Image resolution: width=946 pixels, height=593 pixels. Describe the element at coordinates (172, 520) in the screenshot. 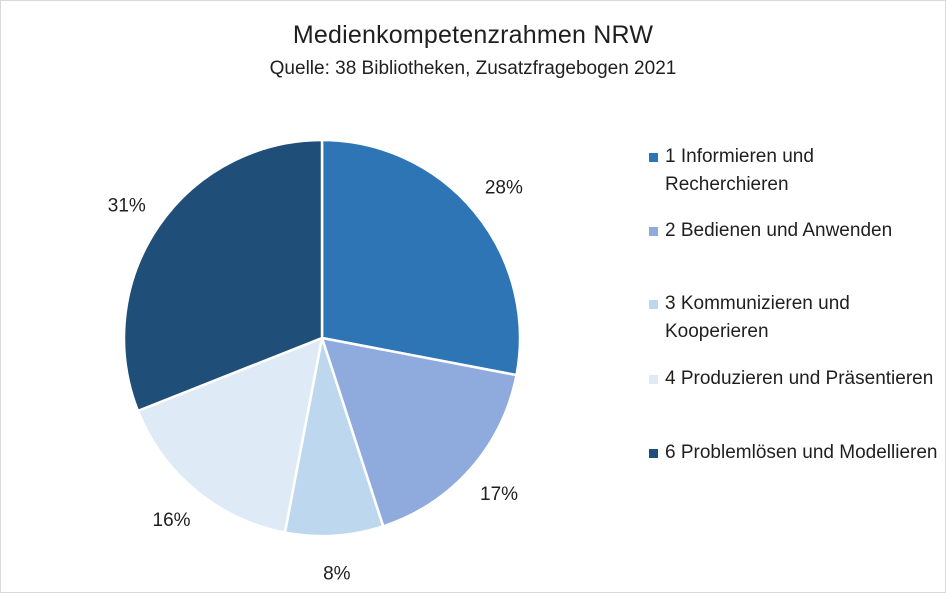

I see `data-label-4: 16%` at that location.